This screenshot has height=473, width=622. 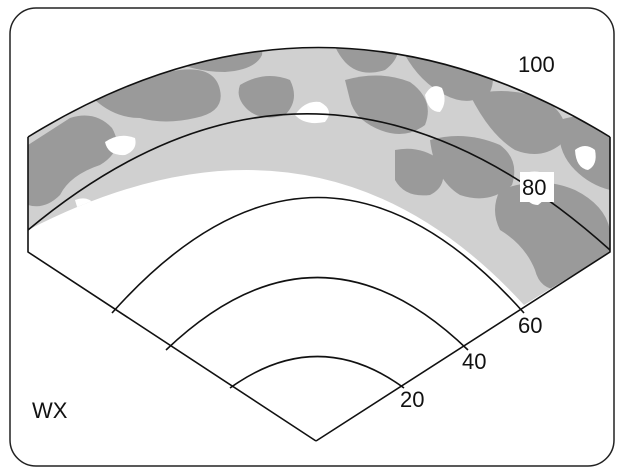 What do you see at coordinates (534, 187) in the screenshot?
I see `range-label-80: 80` at bounding box center [534, 187].